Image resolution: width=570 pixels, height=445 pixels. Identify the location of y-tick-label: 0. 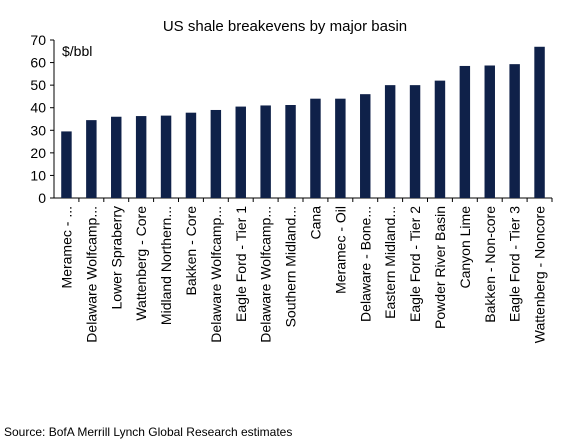
(42, 198).